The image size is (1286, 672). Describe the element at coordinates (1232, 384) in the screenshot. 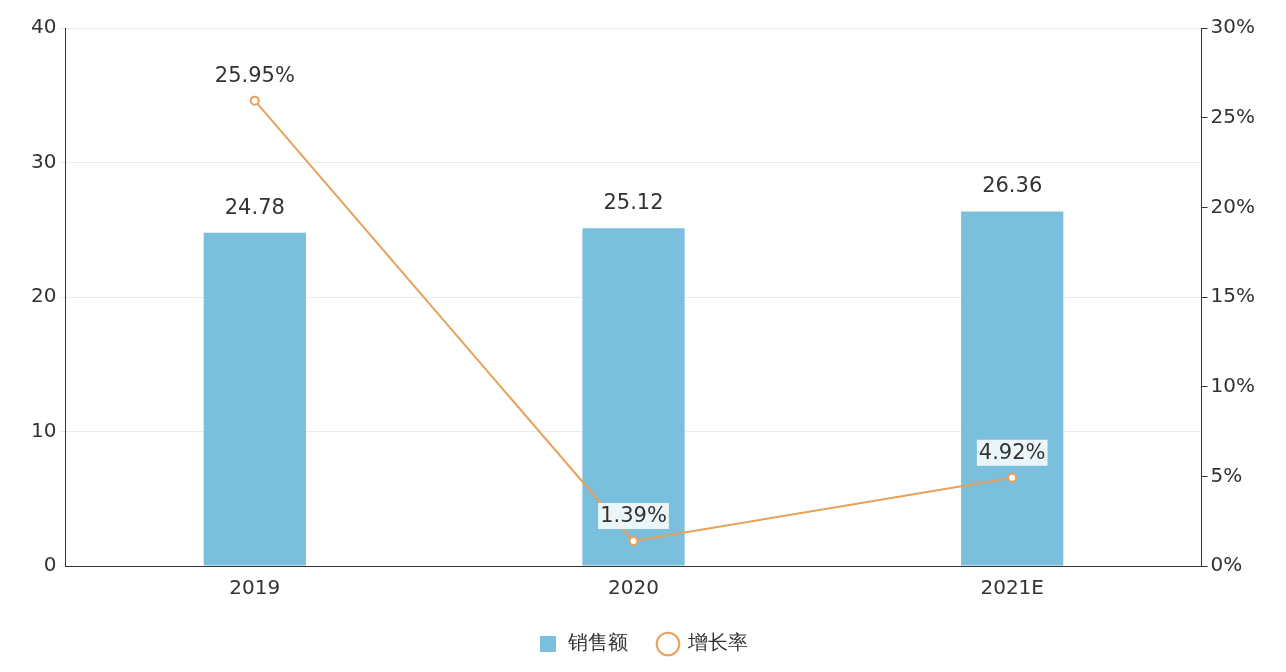

I see `y2-tick-label: 10%` at that location.